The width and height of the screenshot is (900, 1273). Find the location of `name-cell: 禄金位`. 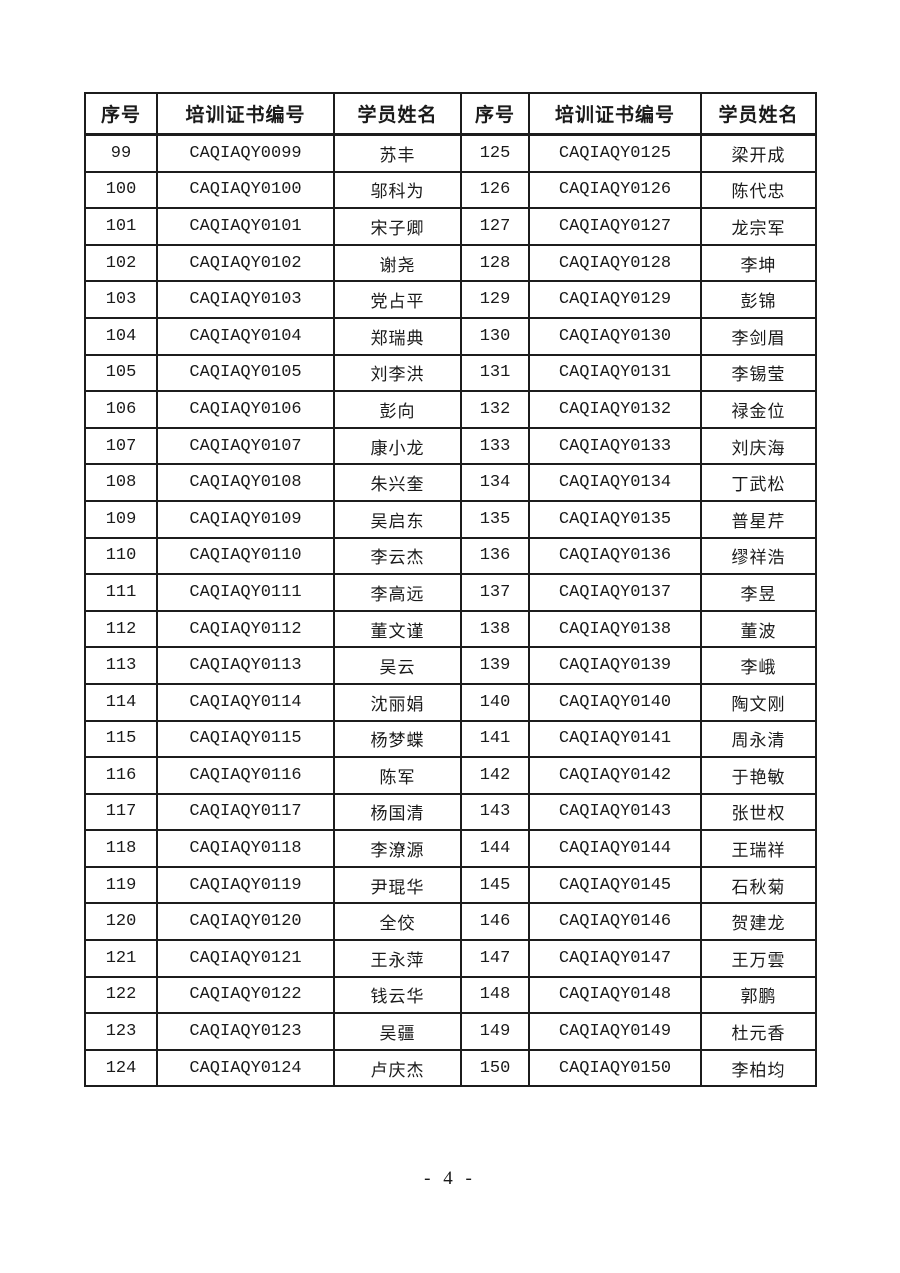

name-cell: 禄金位 is located at coordinates (758, 409).